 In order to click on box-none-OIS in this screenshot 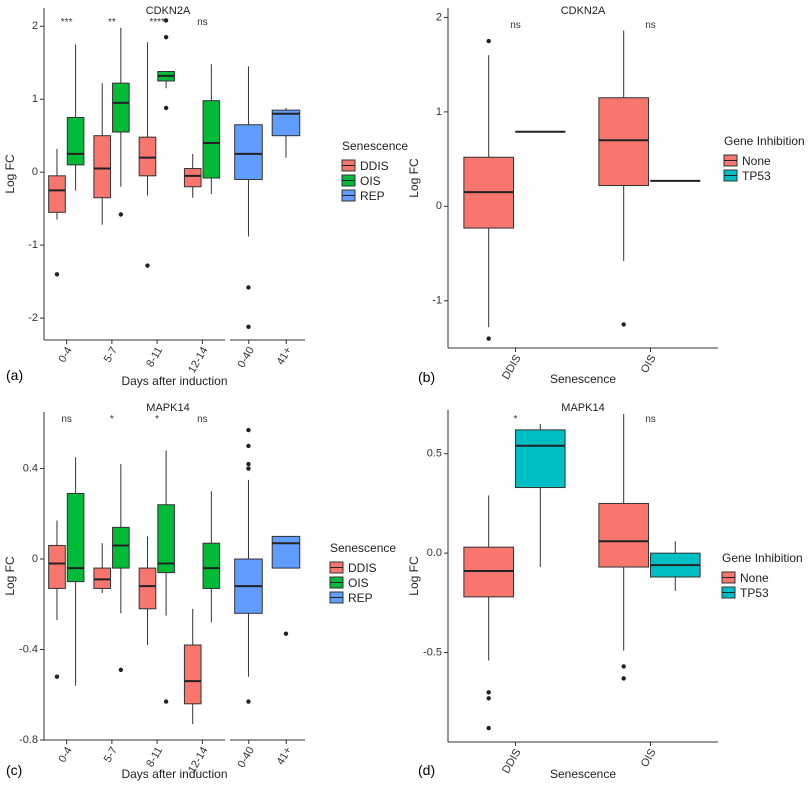, I will do `click(623, 178)`.